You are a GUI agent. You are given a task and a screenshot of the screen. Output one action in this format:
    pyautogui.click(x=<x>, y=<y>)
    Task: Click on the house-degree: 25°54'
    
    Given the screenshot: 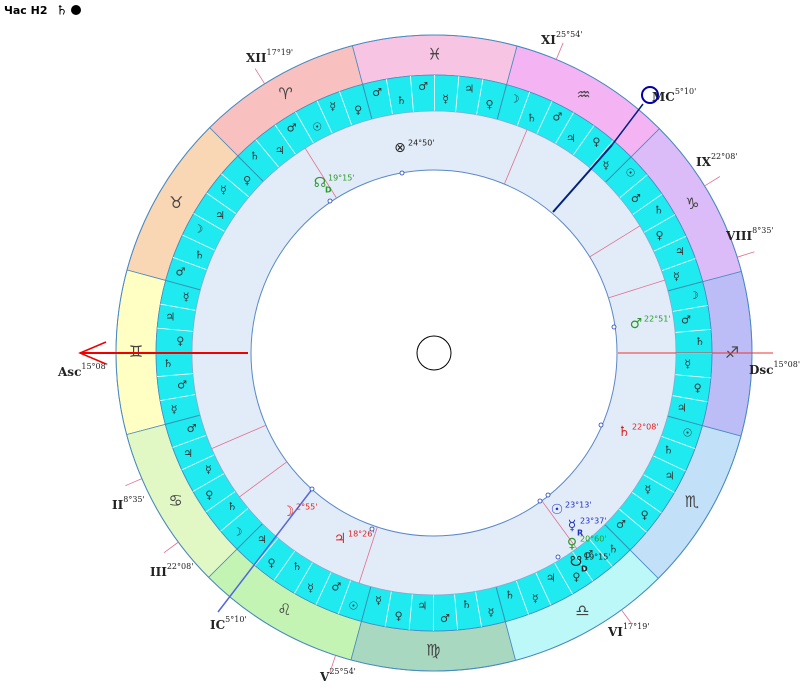 What is the action you would take?
    pyautogui.click(x=569, y=34)
    